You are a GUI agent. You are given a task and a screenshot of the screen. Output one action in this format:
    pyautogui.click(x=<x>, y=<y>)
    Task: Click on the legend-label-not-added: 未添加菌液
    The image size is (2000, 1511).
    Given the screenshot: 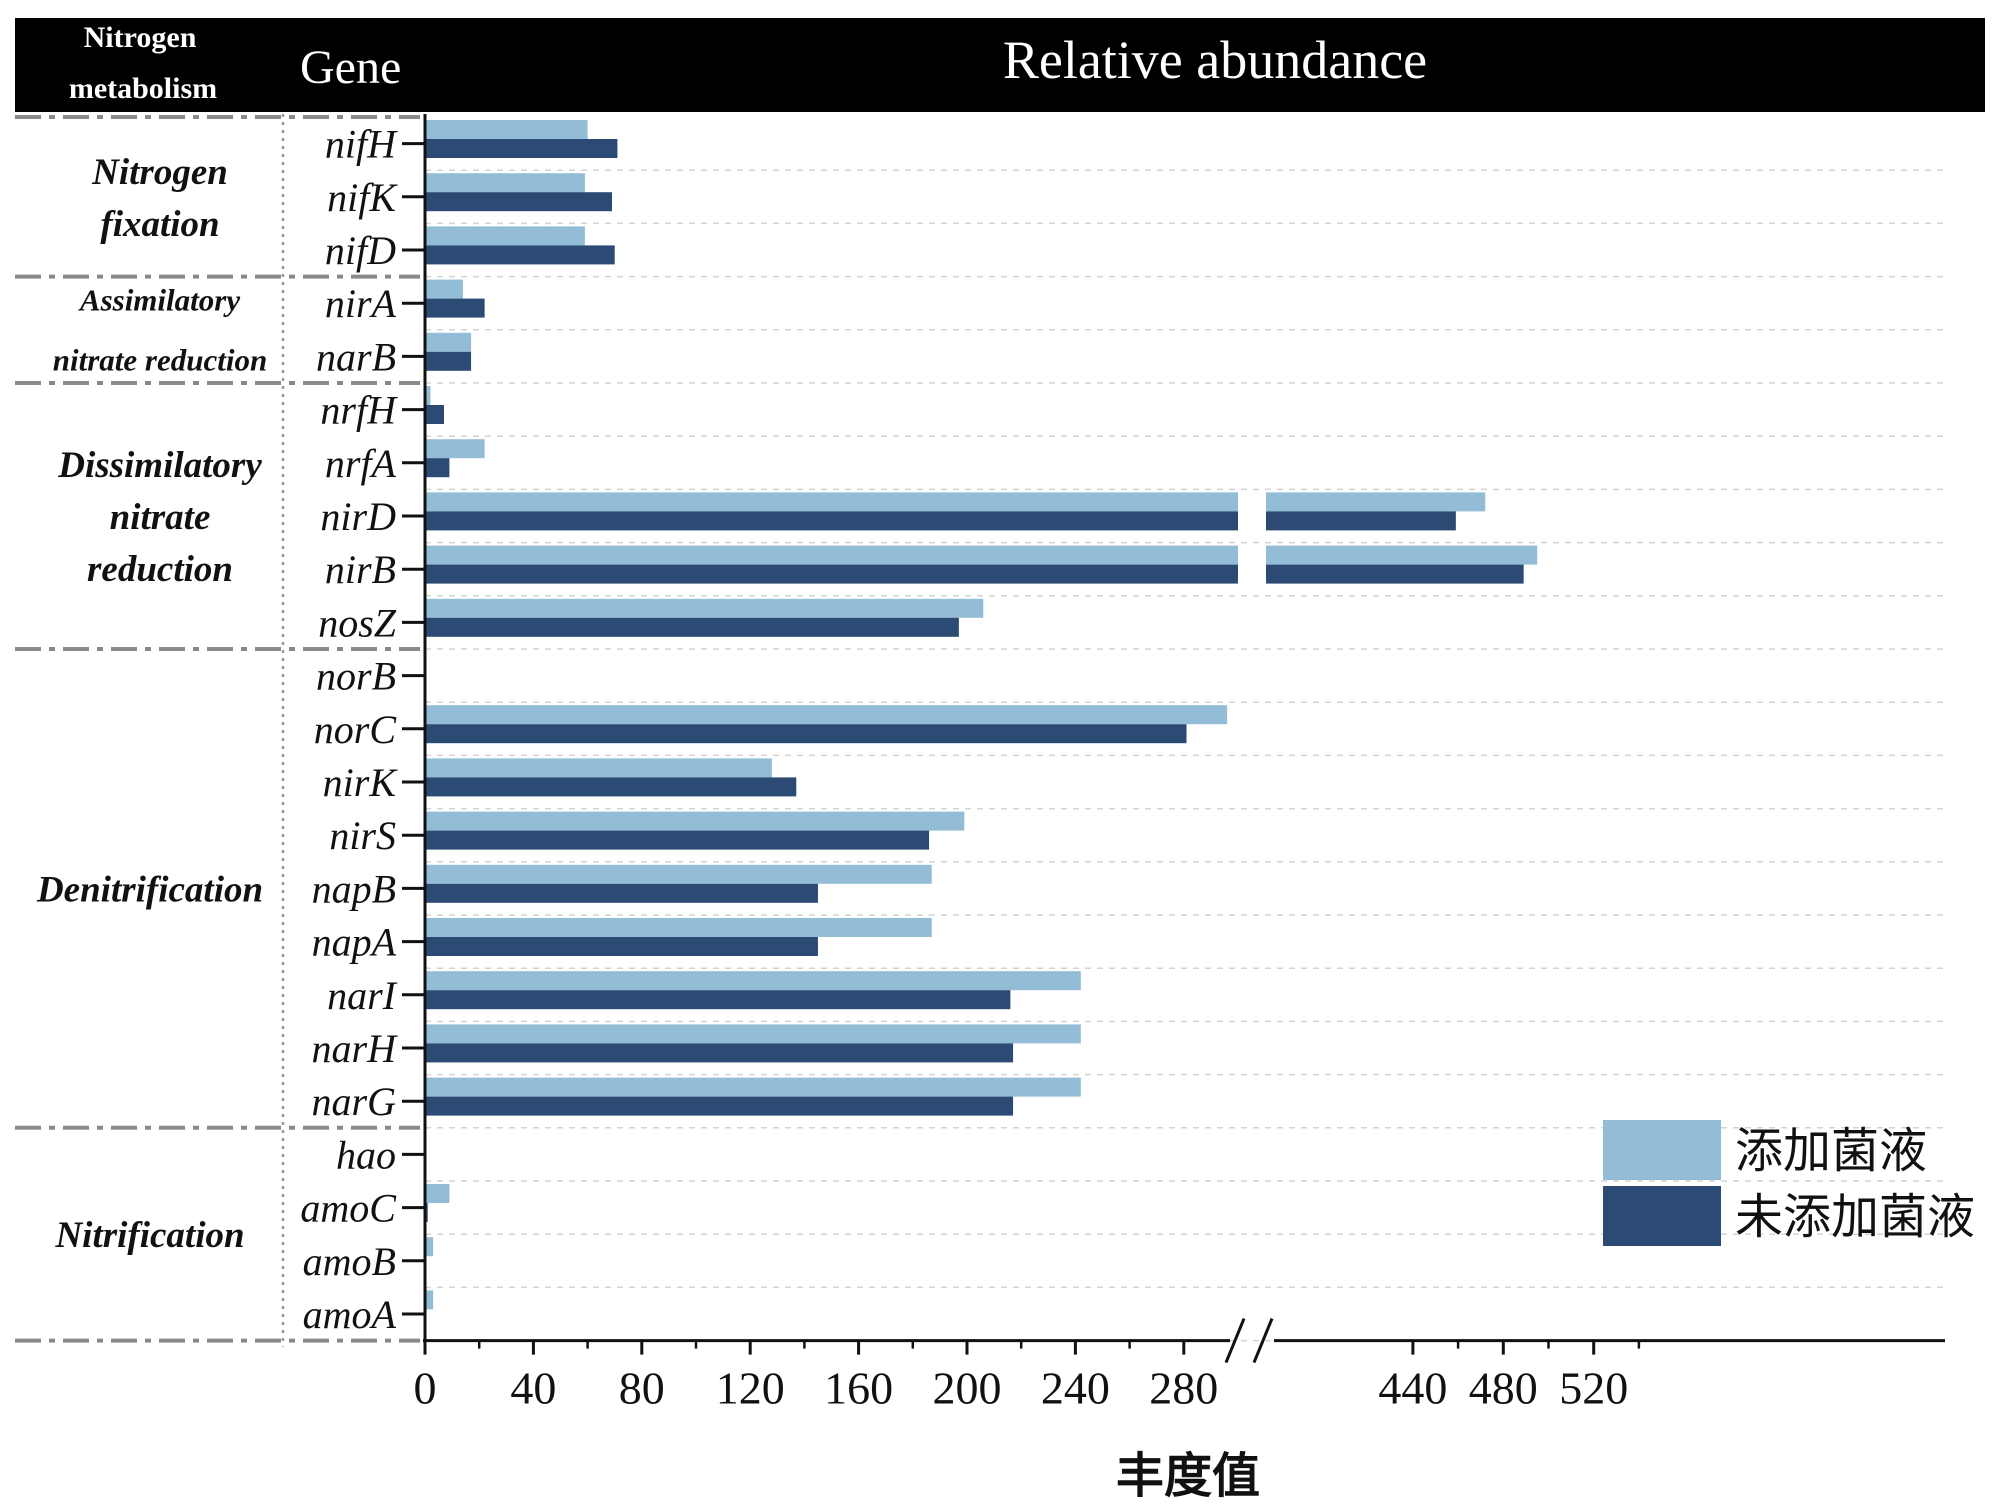 What is the action you would take?
    pyautogui.click(x=1855, y=1217)
    